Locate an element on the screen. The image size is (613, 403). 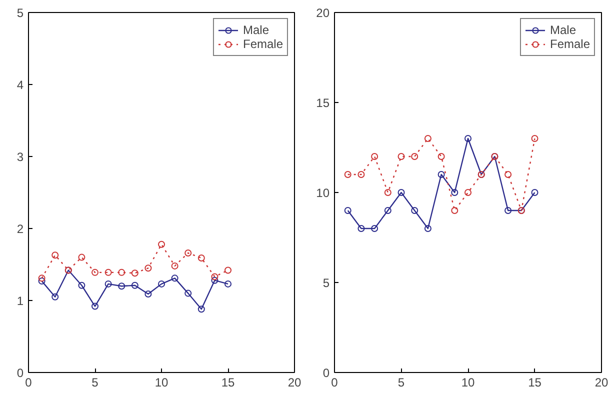
y-tick-label: 4 is located at coordinates (20, 85).